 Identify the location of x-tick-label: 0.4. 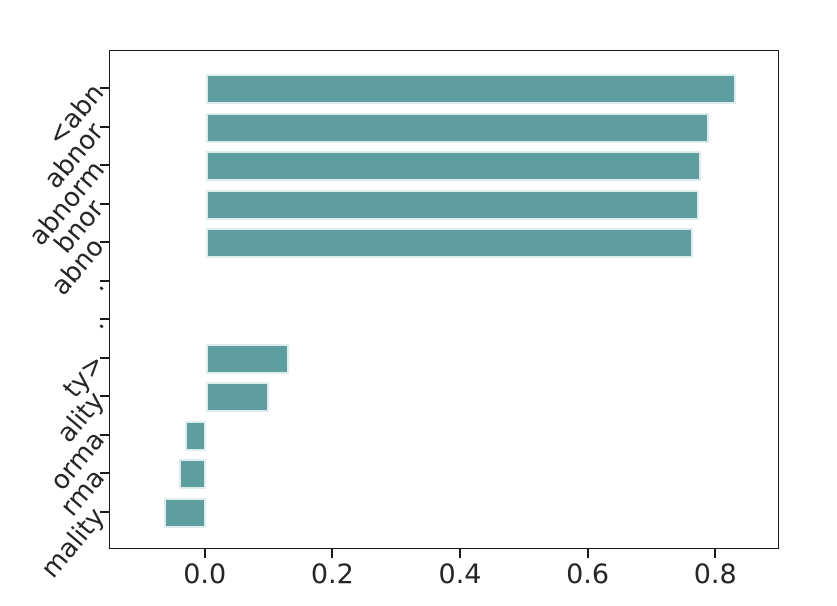
(460, 574).